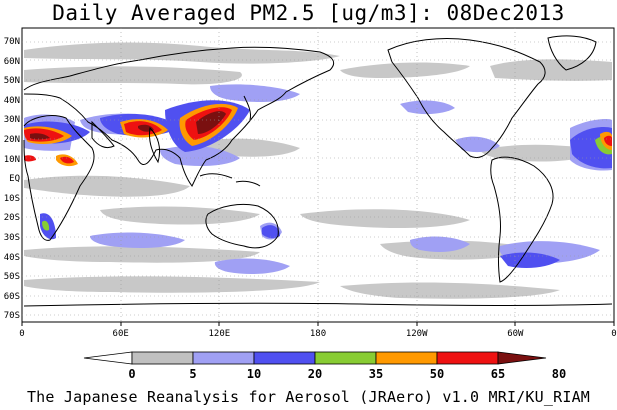 The height and width of the screenshot is (410, 617). What do you see at coordinates (11, 120) in the screenshot?
I see `latitude-label: 30N` at bounding box center [11, 120].